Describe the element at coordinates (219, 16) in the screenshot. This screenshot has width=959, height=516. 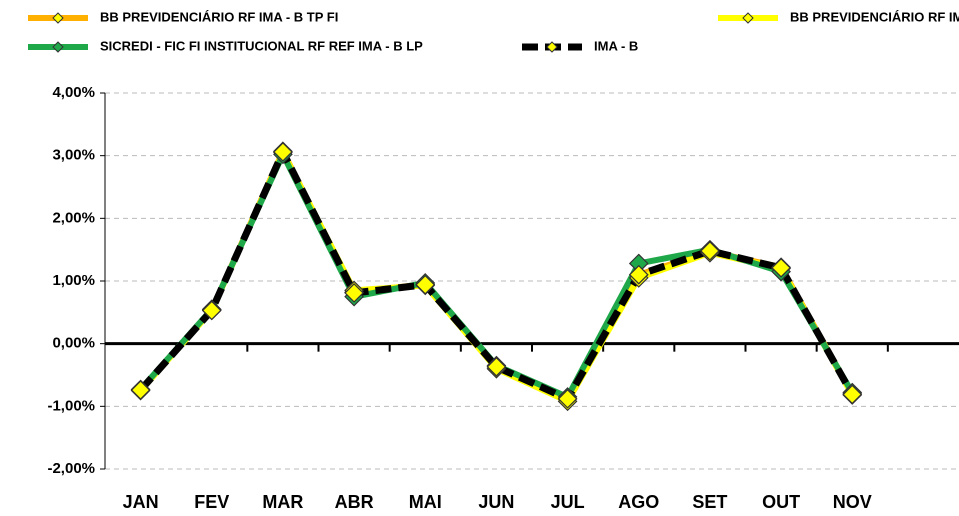
I see `legend-label: BB PREVIDENCIÁRIO RF IMA - B TP FI` at that location.